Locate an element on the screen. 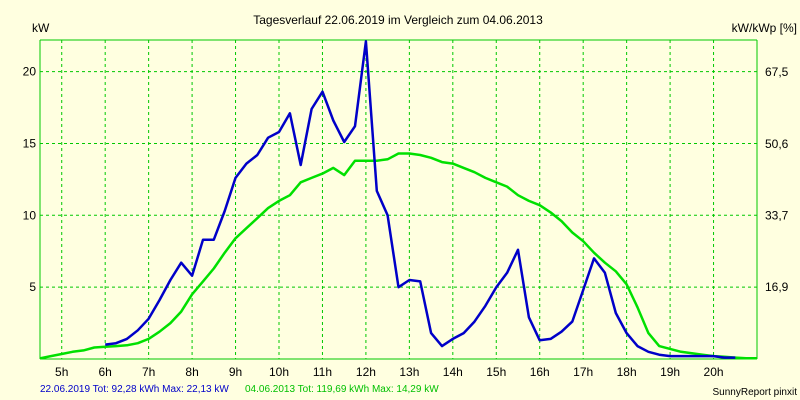  x-tick-label: 20h is located at coordinates (714, 372).